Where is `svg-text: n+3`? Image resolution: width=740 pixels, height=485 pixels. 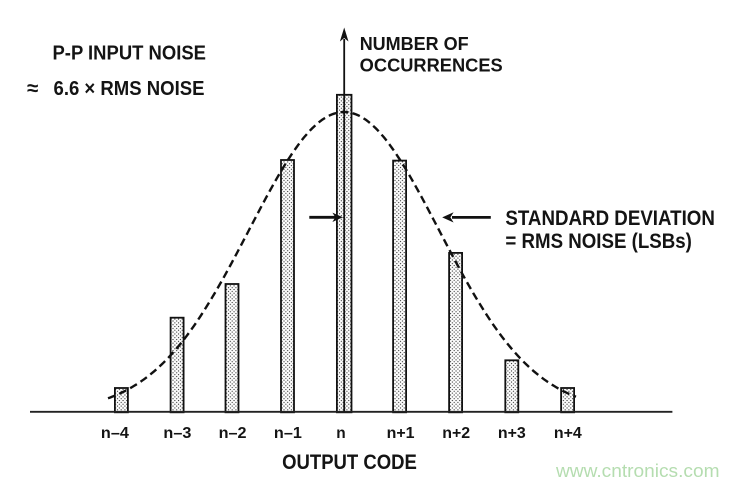 svg-text: n+3 is located at coordinates (512, 433).